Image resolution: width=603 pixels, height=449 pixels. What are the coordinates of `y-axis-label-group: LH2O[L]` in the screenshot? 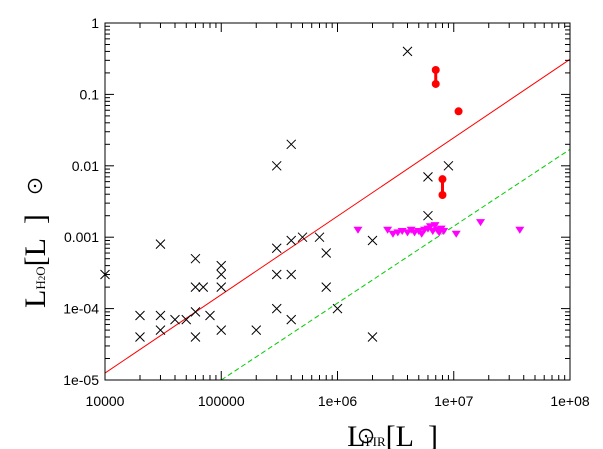 It's located at (35, 243).